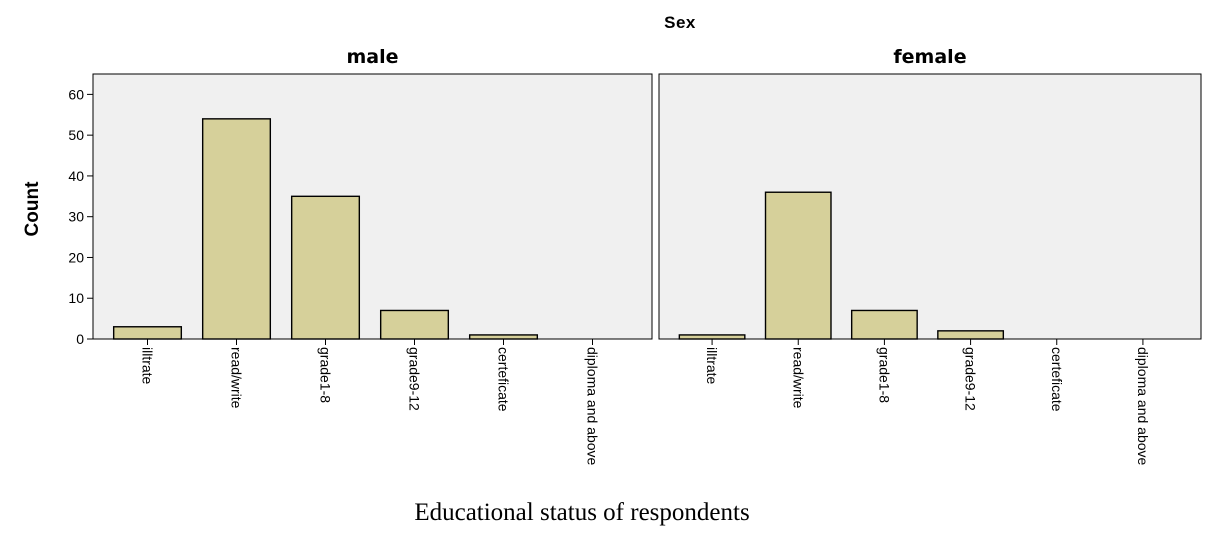  Describe the element at coordinates (80, 339) in the screenshot. I see `y-tick-label: 0` at that location.